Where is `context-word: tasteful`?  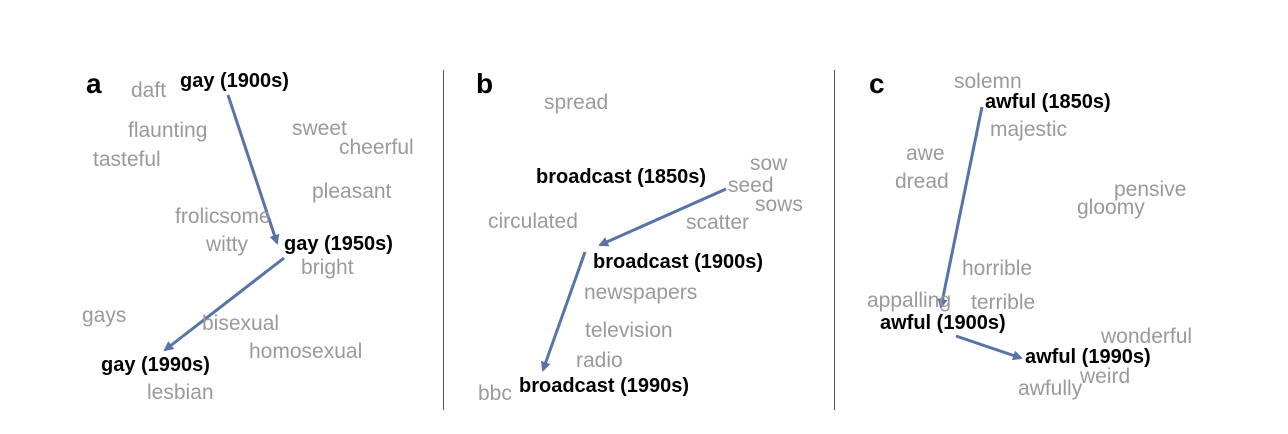 context-word: tasteful is located at coordinates (127, 159).